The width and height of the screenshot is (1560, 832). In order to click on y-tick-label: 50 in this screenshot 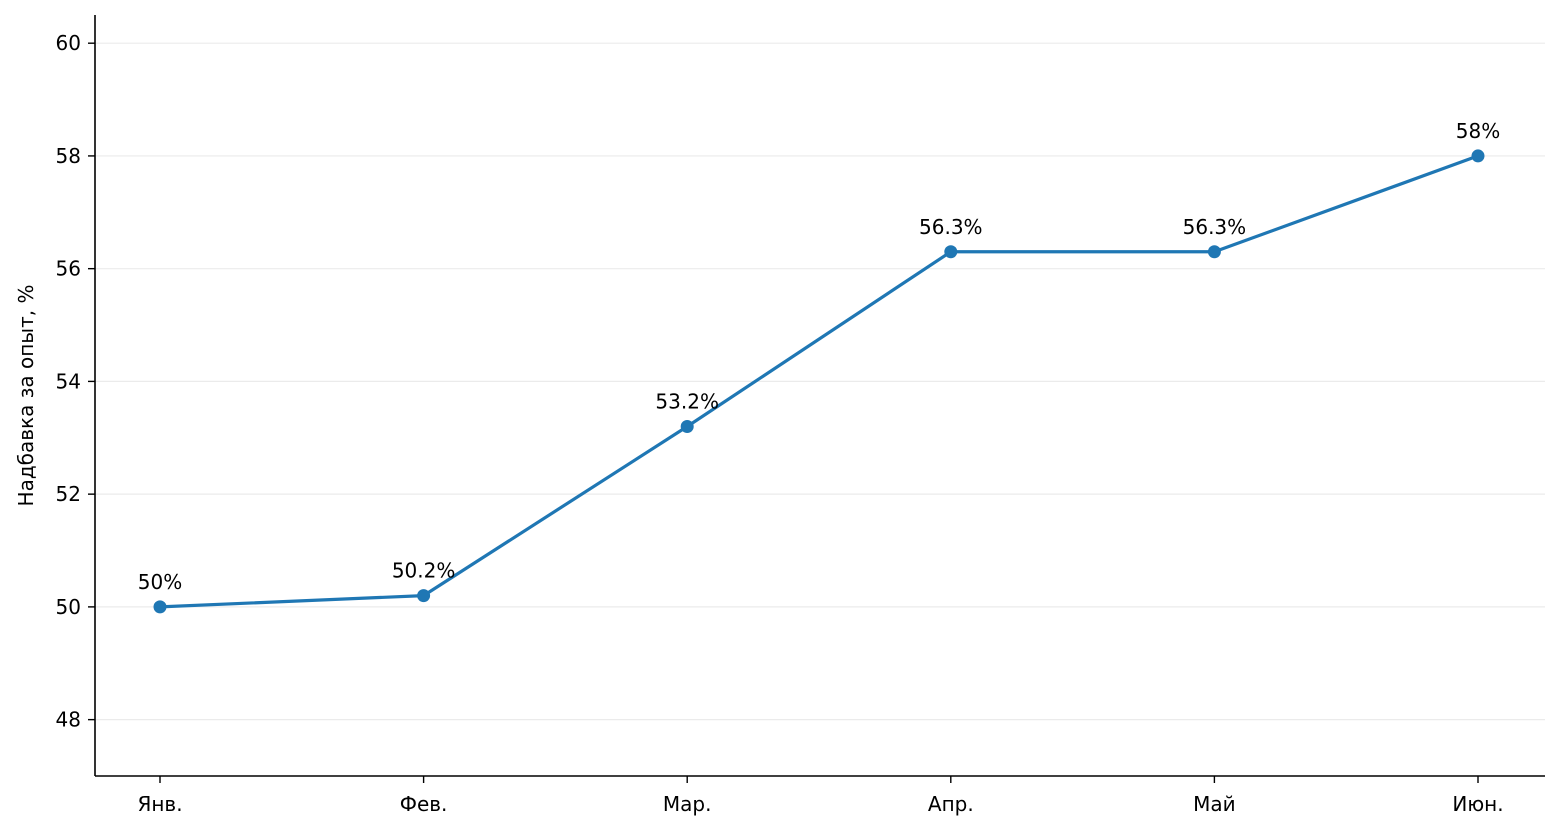, I will do `click(68, 607)`.